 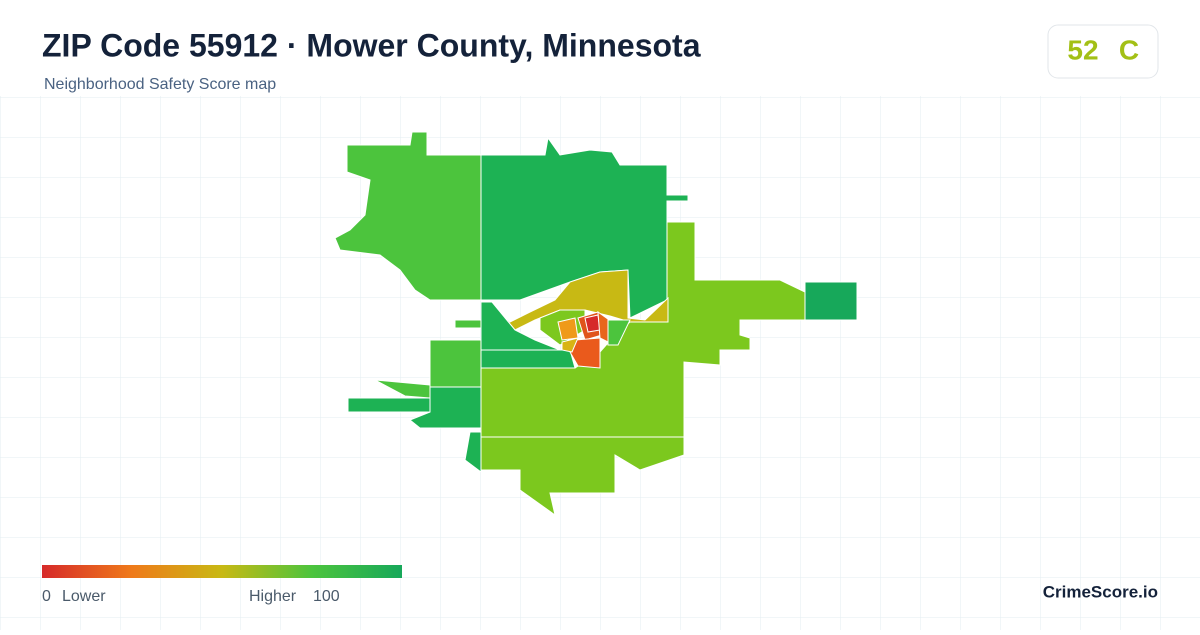 I want to click on legend-min-label: Lower, so click(x=84, y=596).